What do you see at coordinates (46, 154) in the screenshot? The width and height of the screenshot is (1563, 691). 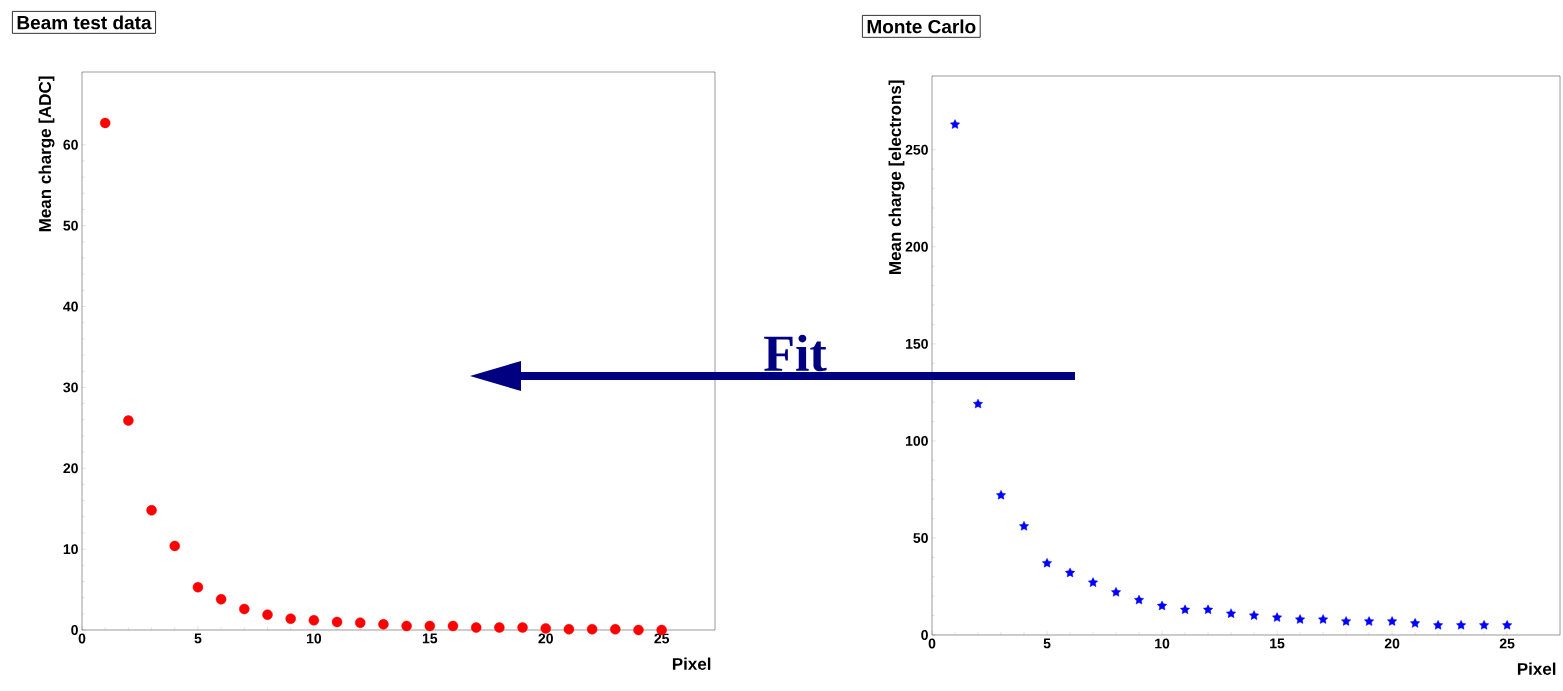 I see `y-axis-title: Mean charge [ADC]` at bounding box center [46, 154].